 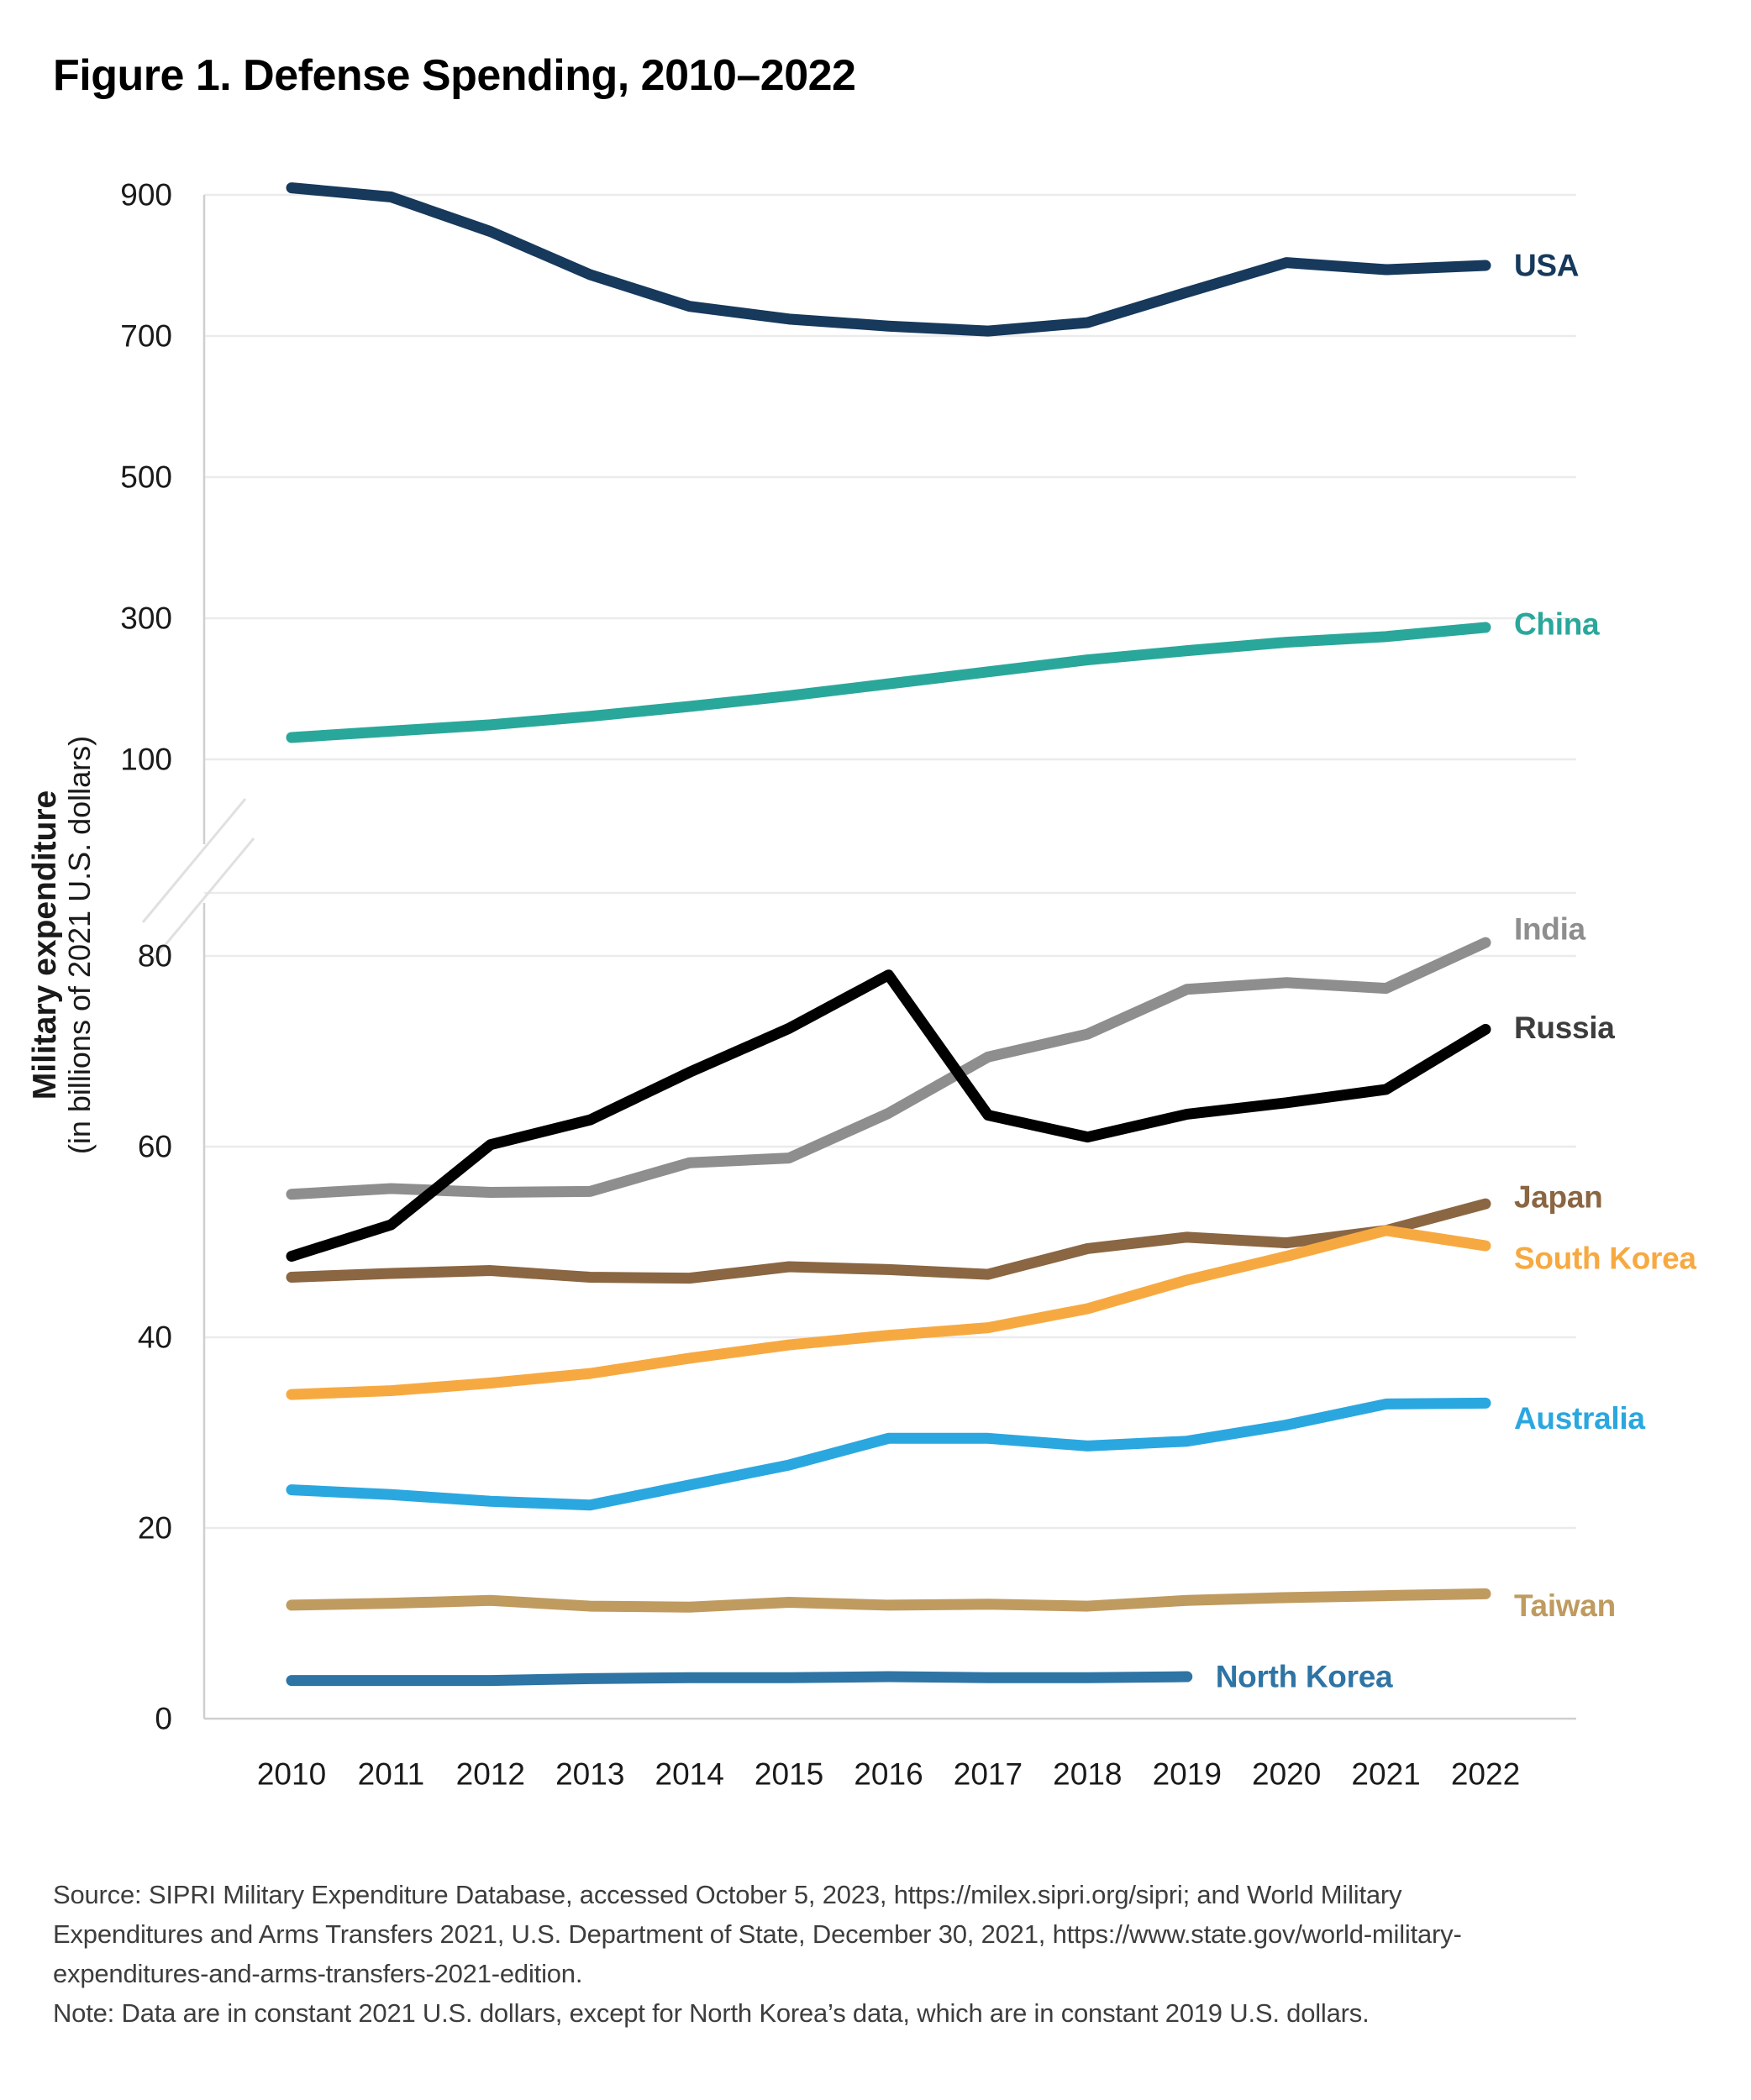 What do you see at coordinates (1557, 623) in the screenshot?
I see `series-label-china: China` at bounding box center [1557, 623].